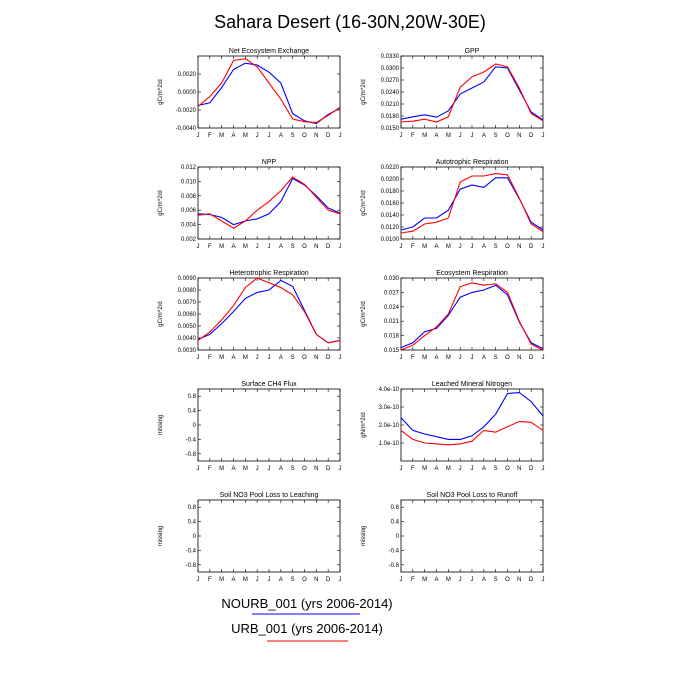 Image resolution: width=700 pixels, height=700 pixels. What do you see at coordinates (472, 162) in the screenshot?
I see `panel-title: Autotrophic Respiration` at bounding box center [472, 162].